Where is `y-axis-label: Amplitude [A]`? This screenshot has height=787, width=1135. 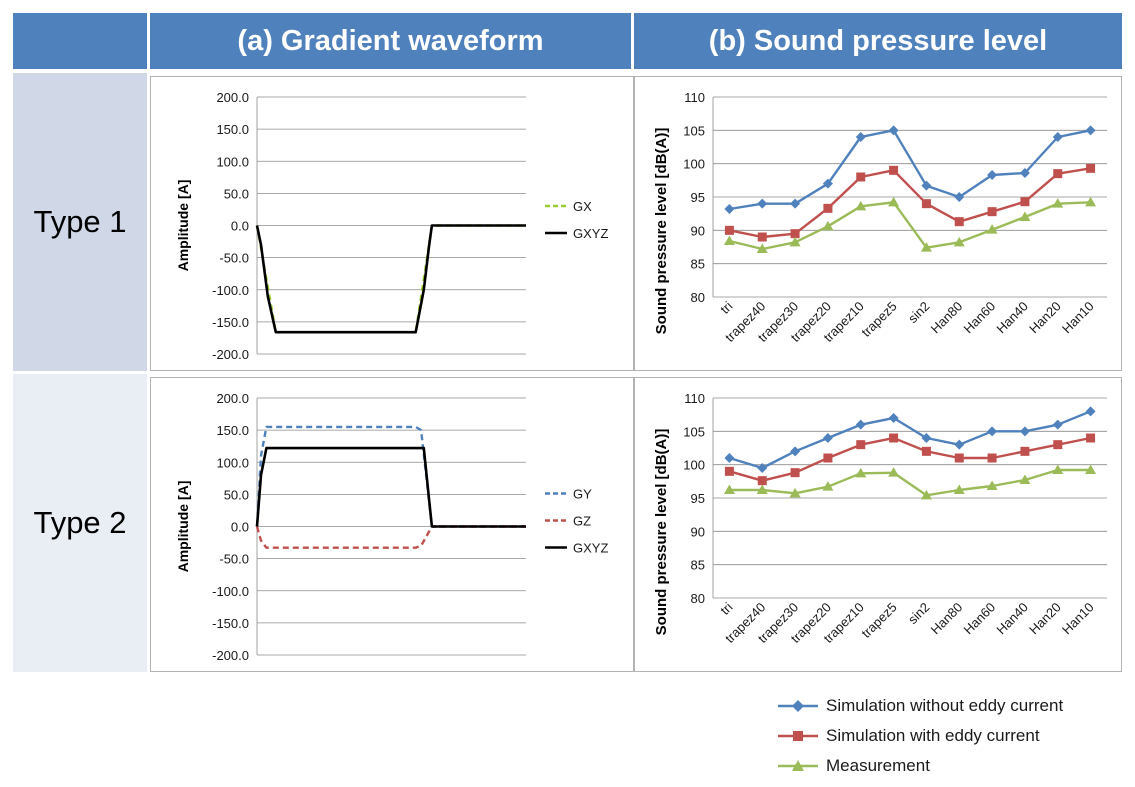 y-axis-label: Amplitude [A] is located at coordinates (183, 226).